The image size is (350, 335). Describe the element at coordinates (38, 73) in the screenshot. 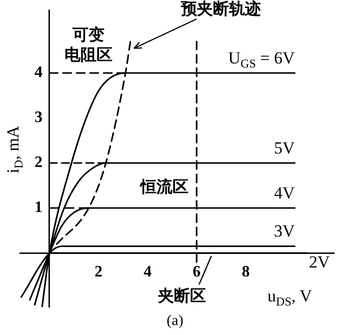

I see `y-tick-label: 4` at that location.